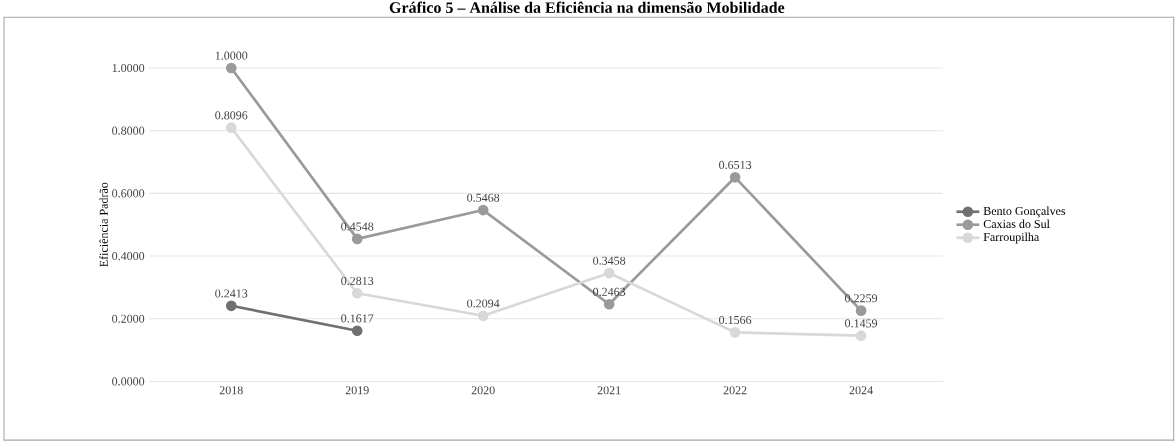 The width and height of the screenshot is (1175, 441). I want to click on data-label: 0.2413, so click(231, 293).